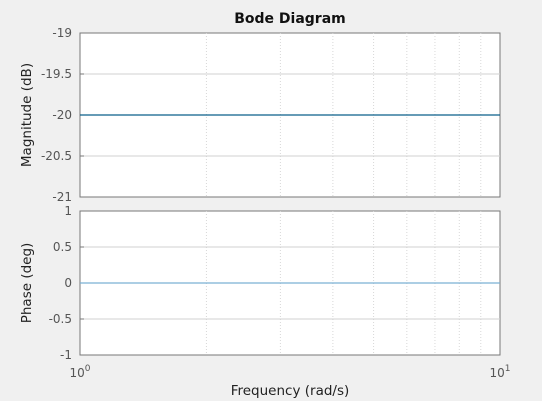 Image resolution: width=542 pixels, height=401 pixels. What do you see at coordinates (56, 156) in the screenshot?
I see `y-tick-label: -20.5` at bounding box center [56, 156].